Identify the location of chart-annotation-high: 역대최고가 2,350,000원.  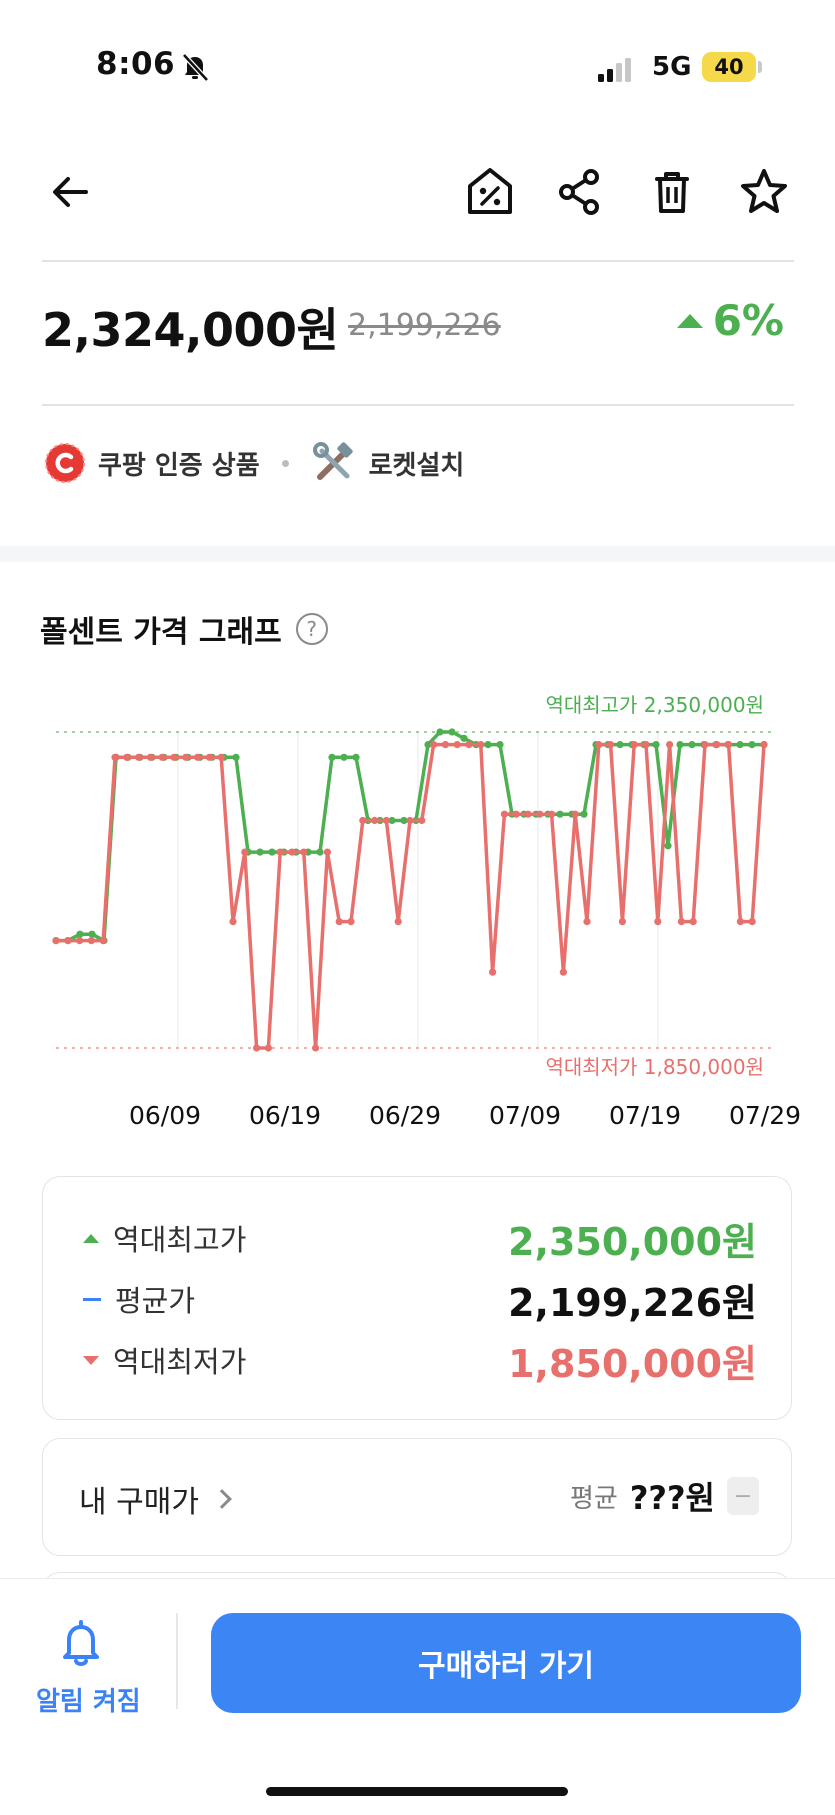
(654, 705).